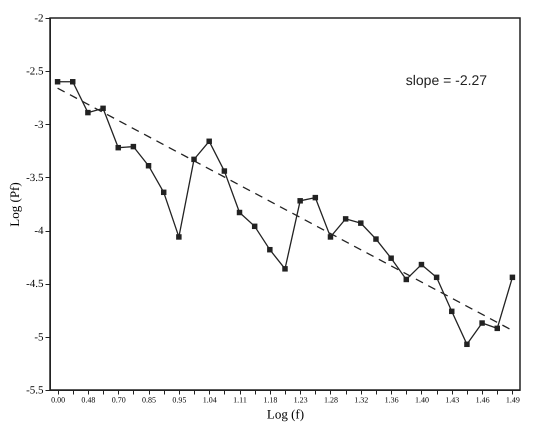 This screenshot has height=431, width=546. What do you see at coordinates (35, 390) in the screenshot?
I see `y-tick-label: -5.5` at bounding box center [35, 390].